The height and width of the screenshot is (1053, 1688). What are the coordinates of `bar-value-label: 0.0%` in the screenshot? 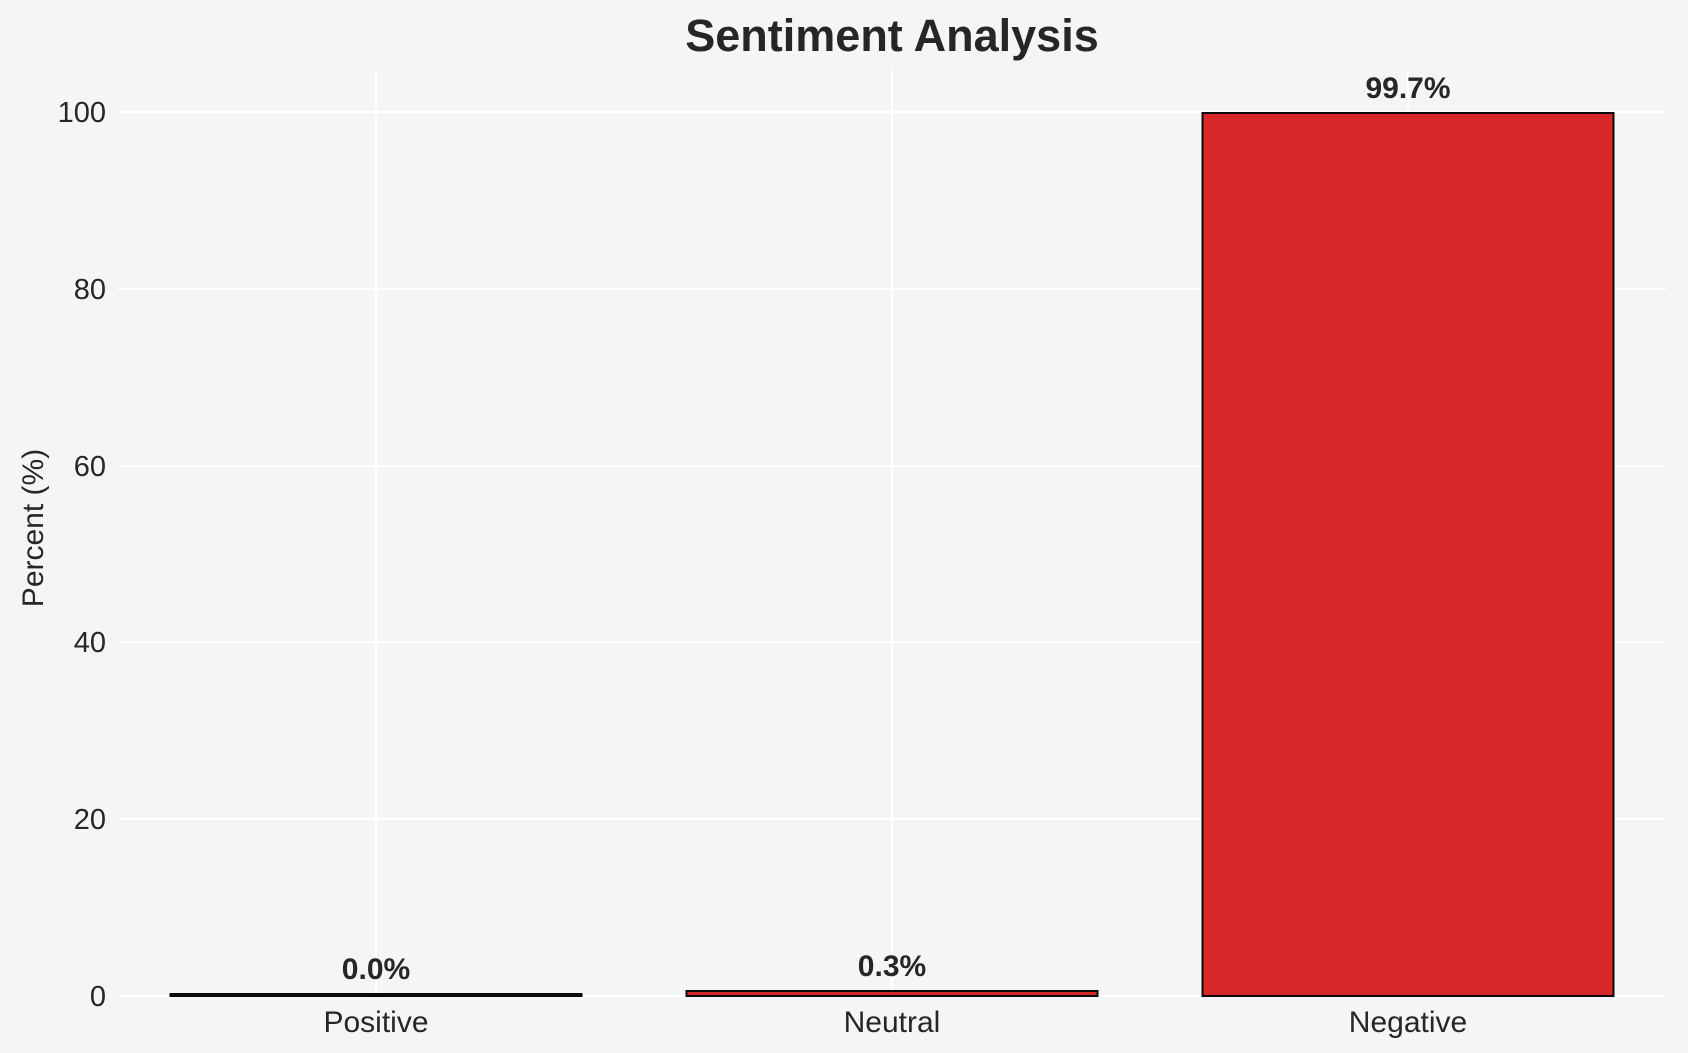 It's located at (376, 969).